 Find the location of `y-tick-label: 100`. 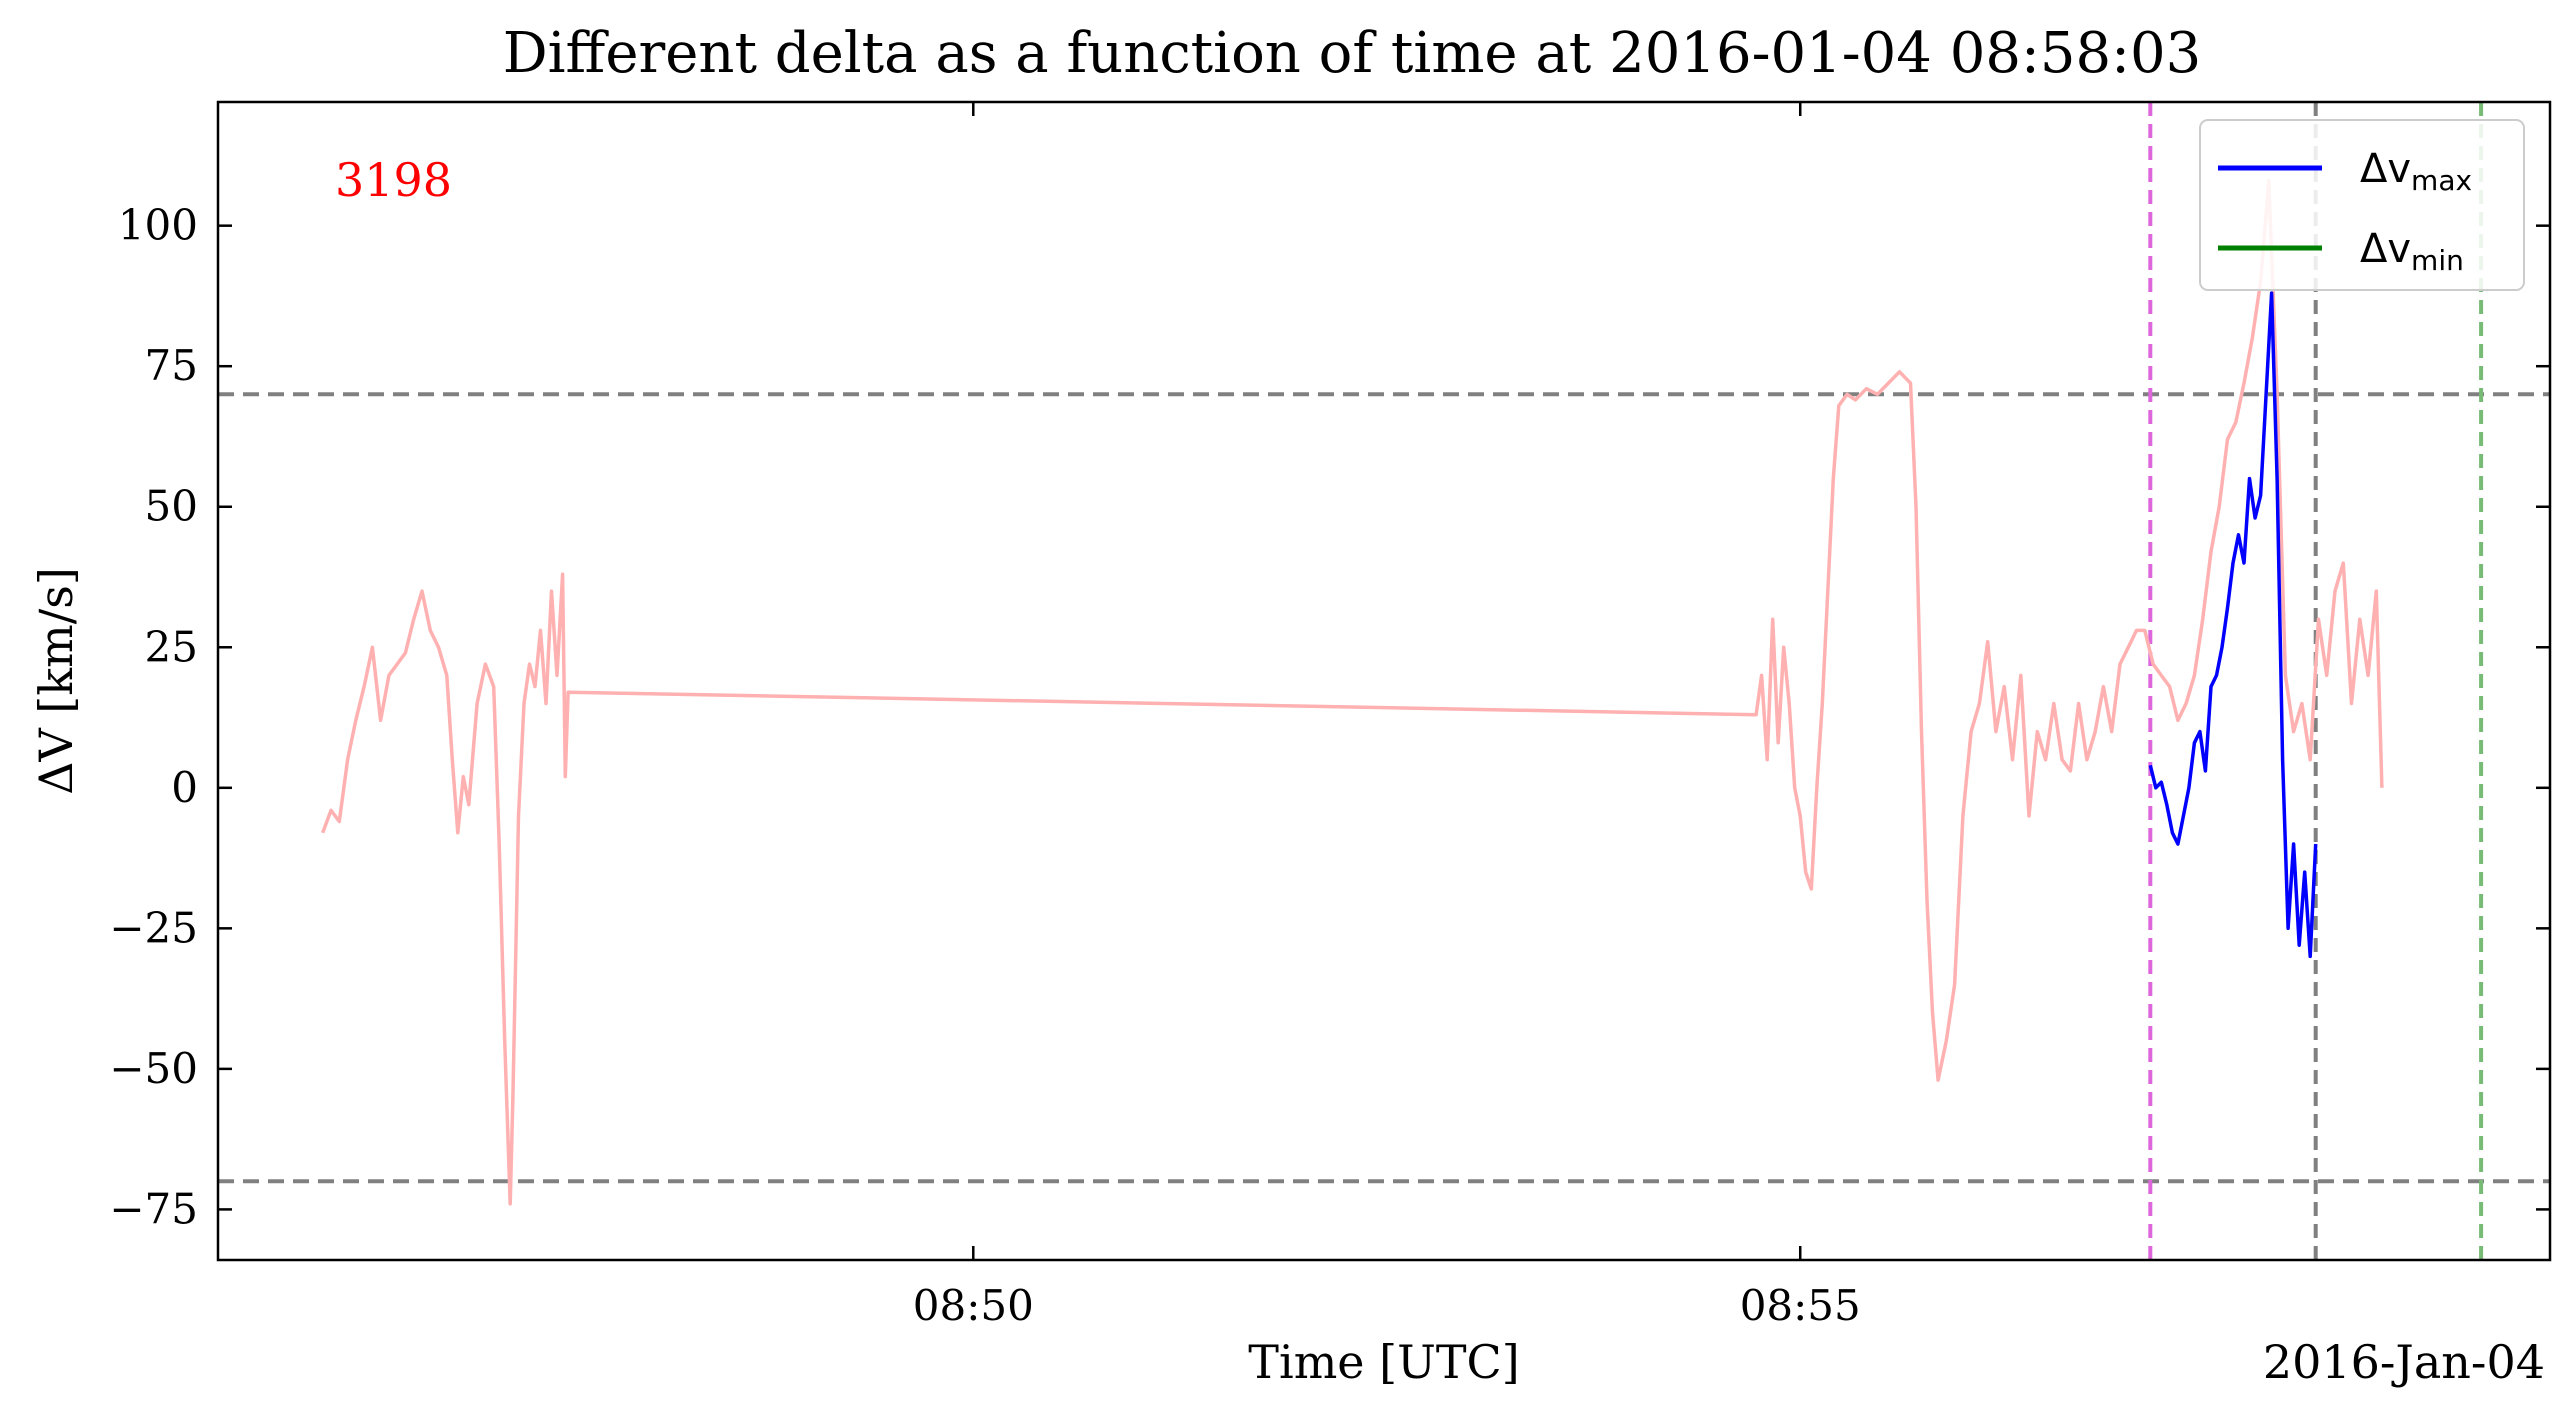

y-tick-label: 100 is located at coordinates (158, 225).